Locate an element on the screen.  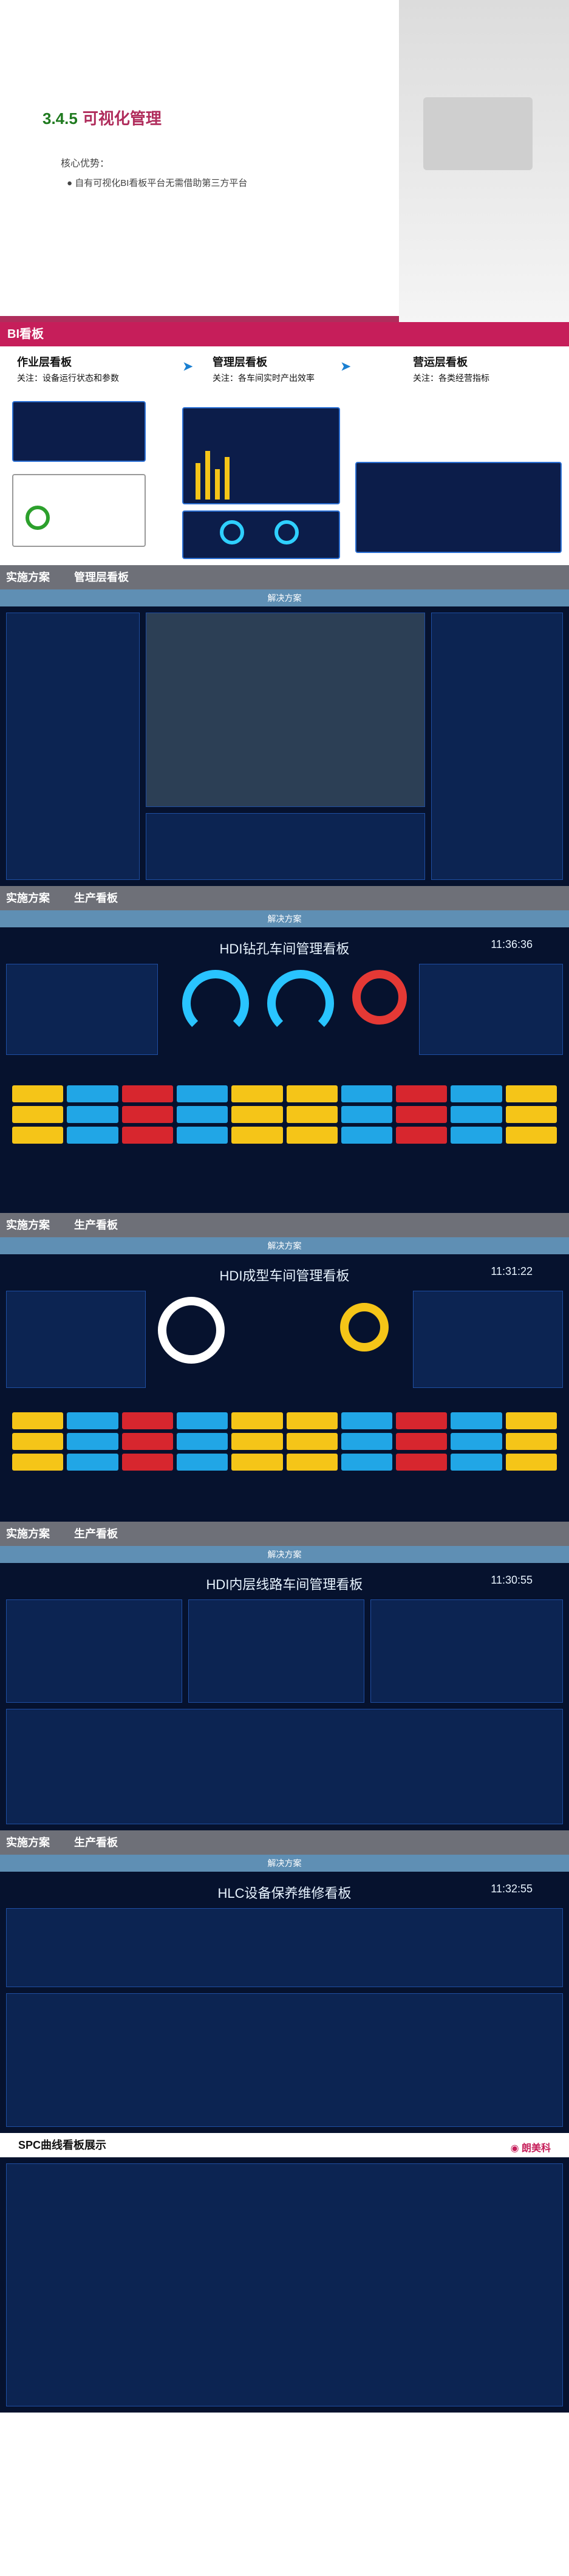
hero-subtitle: 核心优势： is located at coordinates (85, 164).